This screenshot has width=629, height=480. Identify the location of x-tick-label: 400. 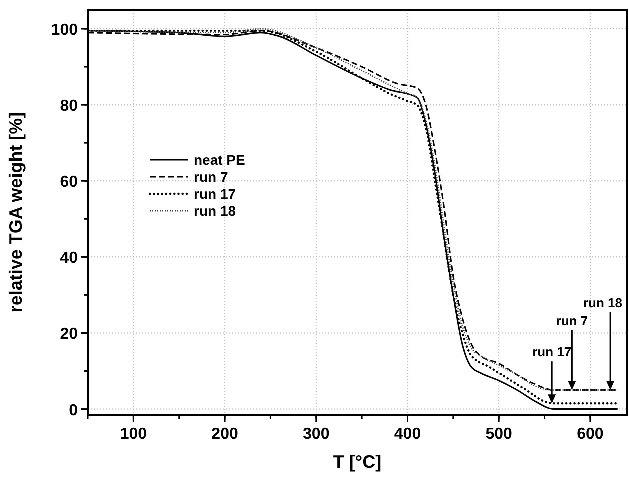
(408, 434).